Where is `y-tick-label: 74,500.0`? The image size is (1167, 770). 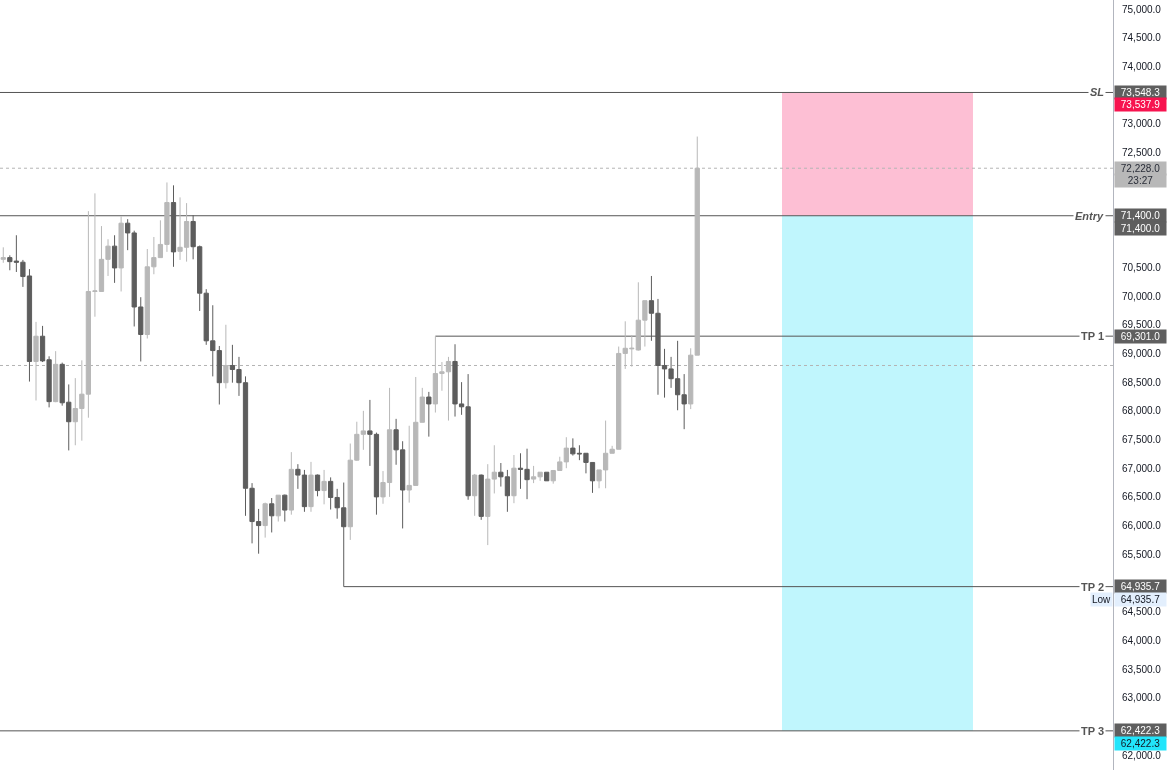 y-tick-label: 74,500.0 is located at coordinates (1142, 38).